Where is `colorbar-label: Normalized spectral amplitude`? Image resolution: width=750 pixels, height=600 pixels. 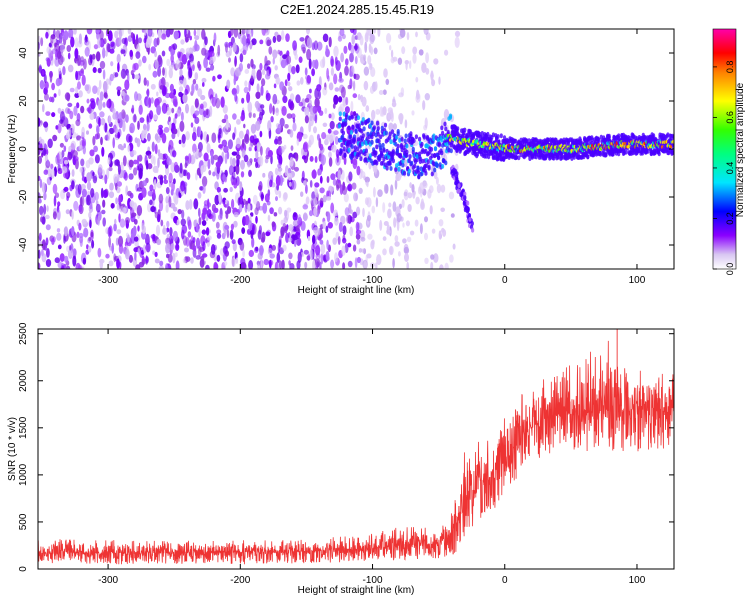 colorbar-label: Normalized spectral amplitude is located at coordinates (740, 149).